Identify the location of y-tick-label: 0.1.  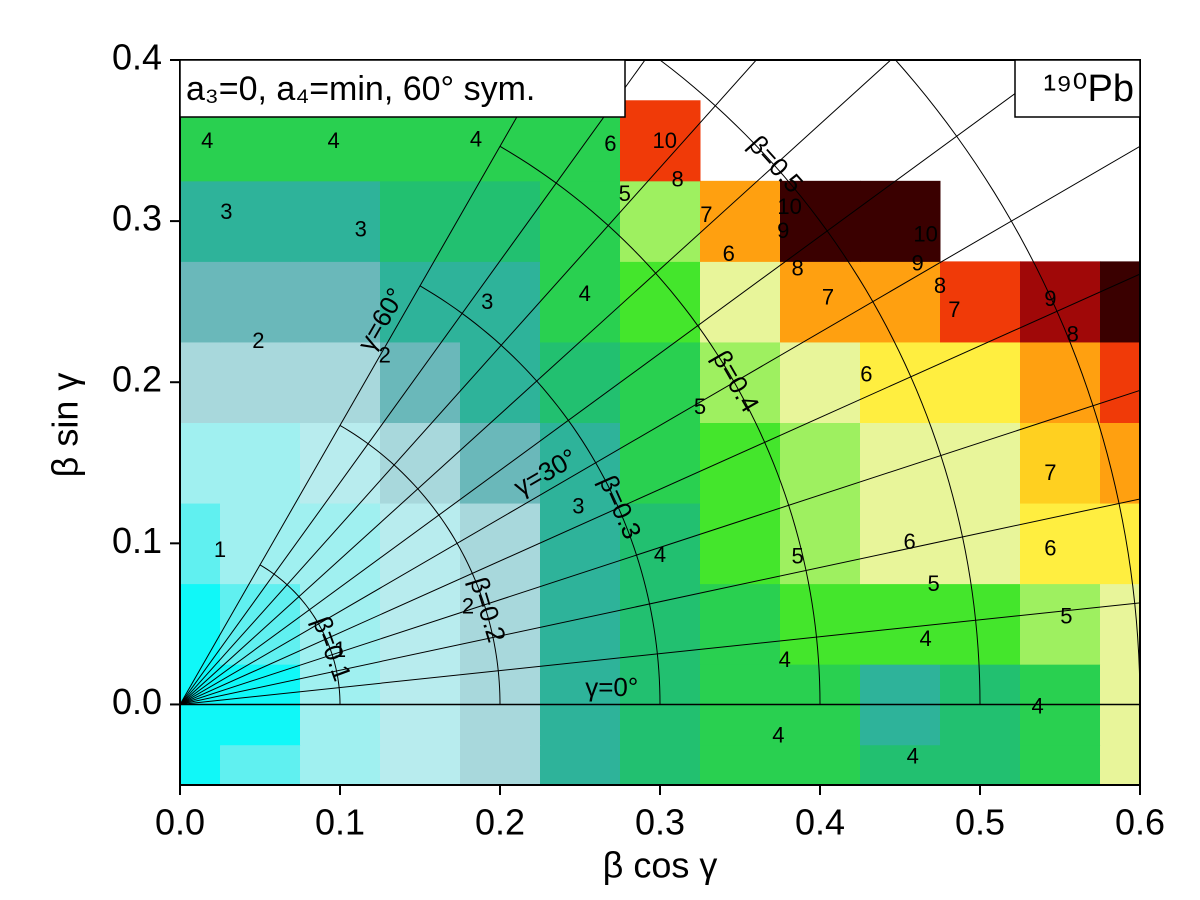
(137, 540).